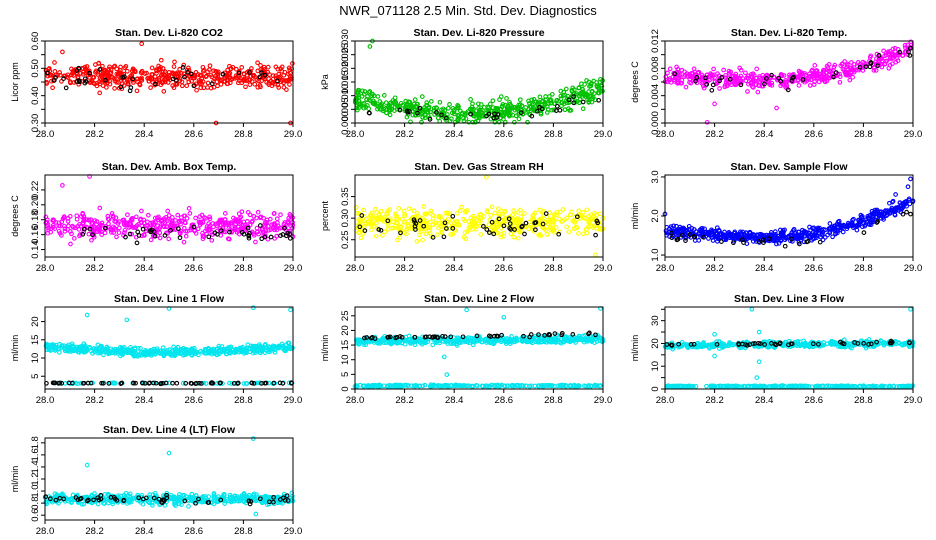 This screenshot has width=936, height=540. I want to click on panel-title: Stan. Dev. Sample Flow, so click(789, 167).